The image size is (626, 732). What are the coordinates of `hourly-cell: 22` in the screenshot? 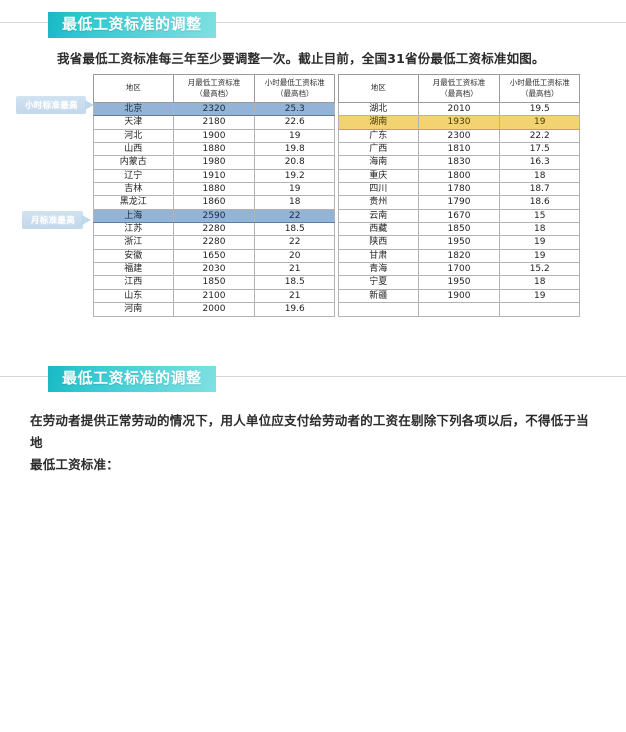 It's located at (294, 242).